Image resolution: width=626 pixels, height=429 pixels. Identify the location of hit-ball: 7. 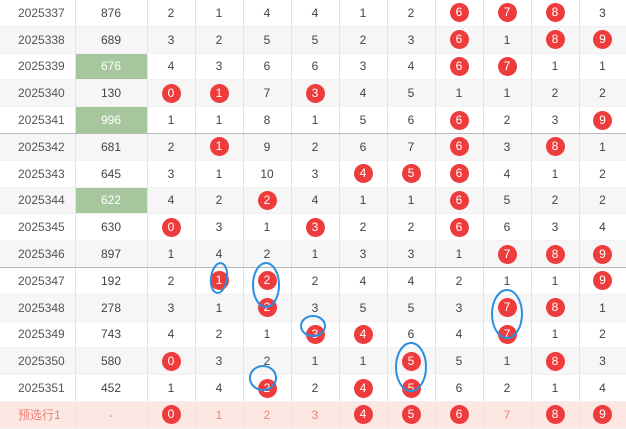
(507, 254).